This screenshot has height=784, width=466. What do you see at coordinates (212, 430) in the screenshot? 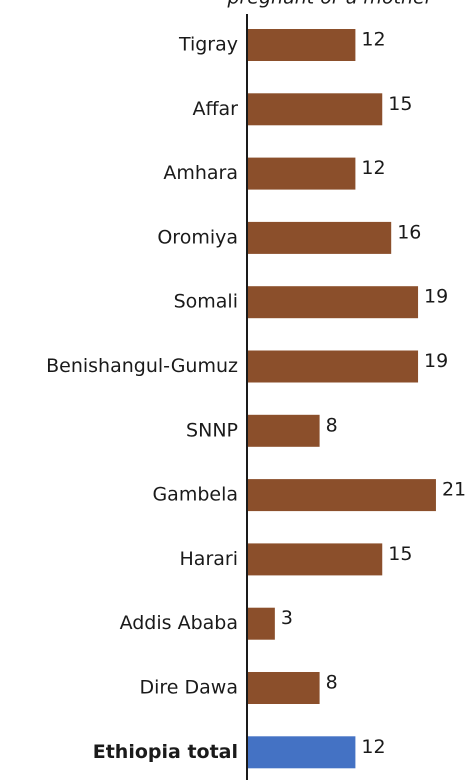
I see `category-label: SNNP` at bounding box center [212, 430].